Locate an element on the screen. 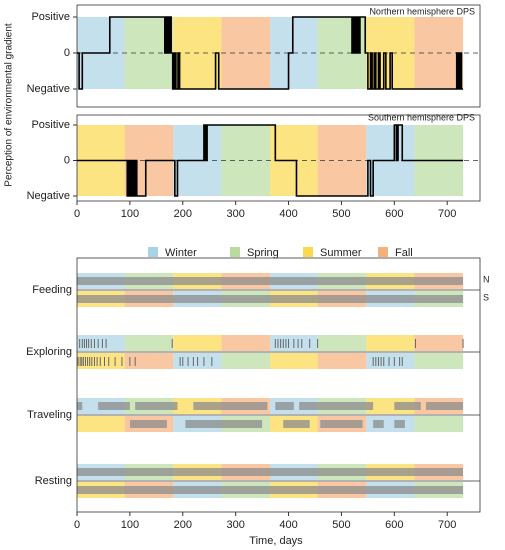 Image resolution: width=505 pixels, height=550 pixels. hemisphere-label: N is located at coordinates (486, 279).